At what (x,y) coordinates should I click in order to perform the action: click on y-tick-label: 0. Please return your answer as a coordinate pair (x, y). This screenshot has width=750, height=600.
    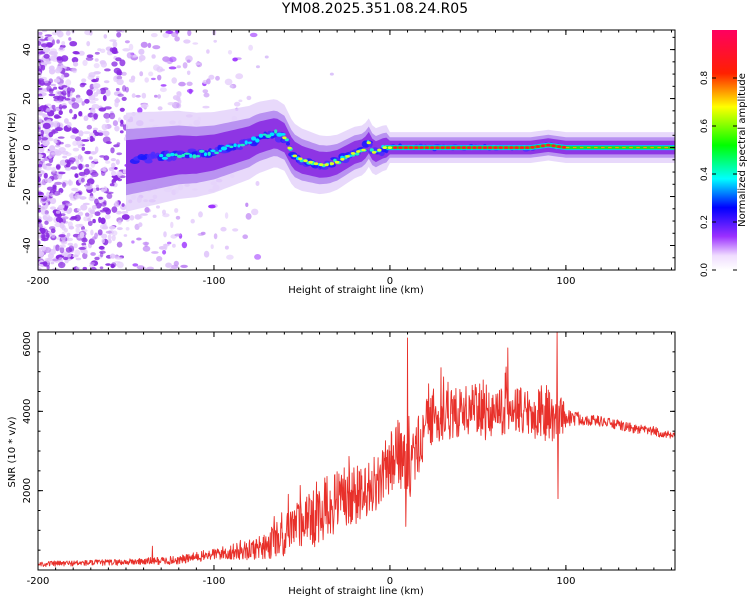
    Looking at the image, I should click on (27, 147).